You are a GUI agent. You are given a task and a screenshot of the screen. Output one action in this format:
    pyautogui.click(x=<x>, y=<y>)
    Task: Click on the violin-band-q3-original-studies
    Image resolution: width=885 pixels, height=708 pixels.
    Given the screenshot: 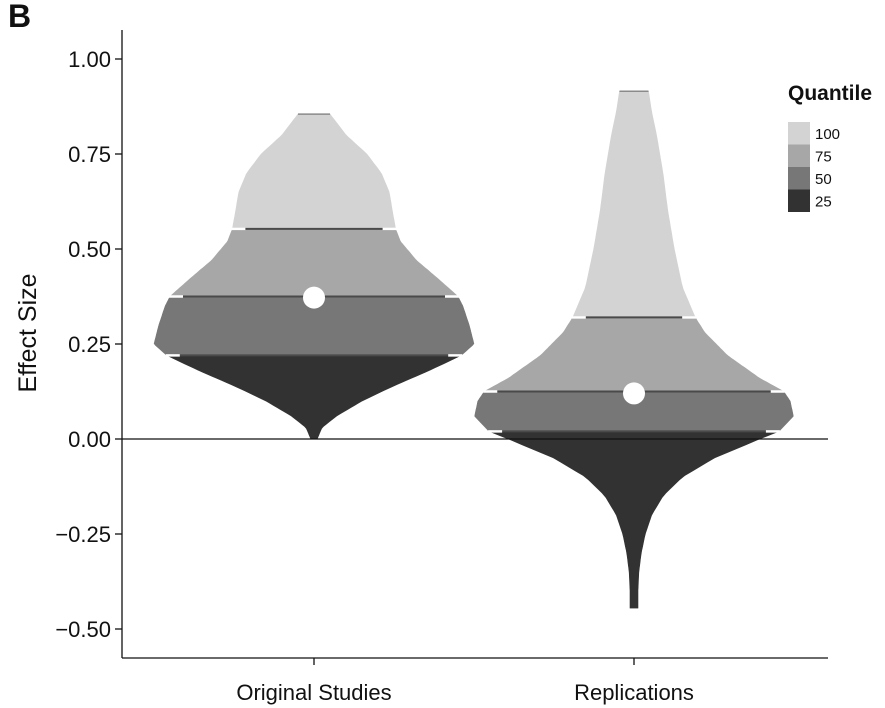 What is the action you would take?
    pyautogui.click(x=314, y=262)
    